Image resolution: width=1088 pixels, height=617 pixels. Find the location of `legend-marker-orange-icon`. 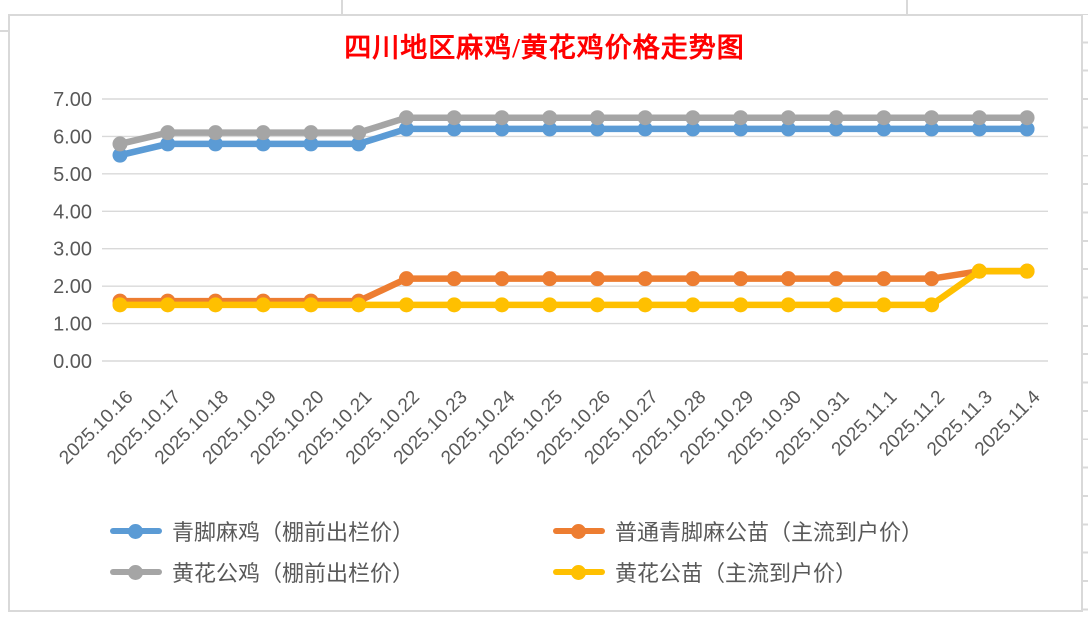

legend-marker-orange-icon is located at coordinates (579, 531).